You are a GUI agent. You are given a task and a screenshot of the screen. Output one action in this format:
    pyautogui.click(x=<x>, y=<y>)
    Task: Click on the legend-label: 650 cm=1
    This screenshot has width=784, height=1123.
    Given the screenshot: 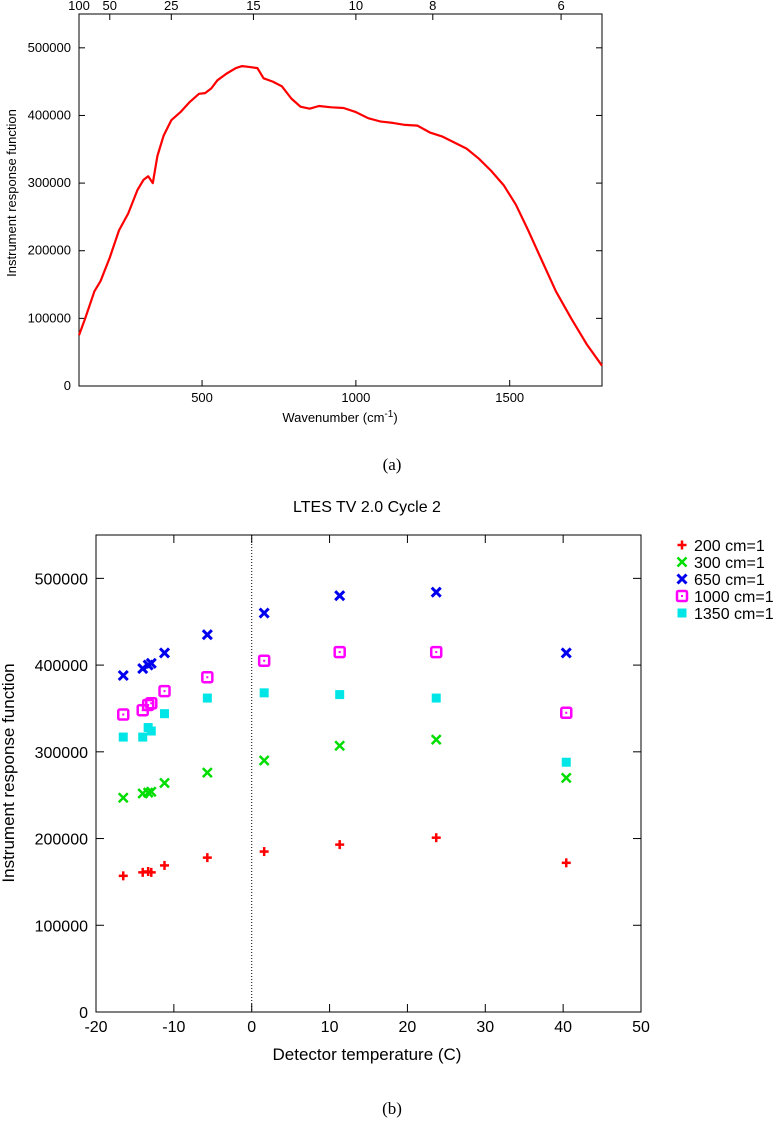 What is the action you would take?
    pyautogui.click(x=729, y=580)
    